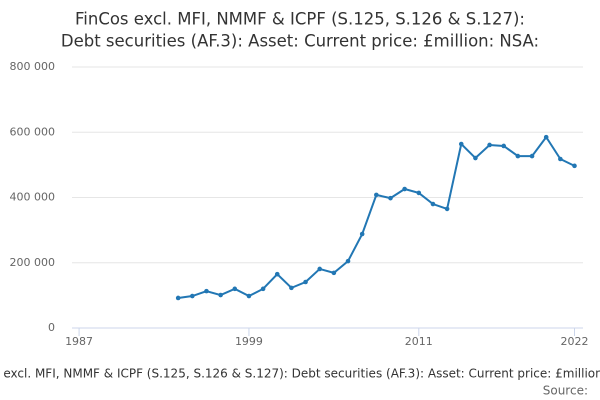  I want to click on x-tick-label: 1987, so click(79, 341).